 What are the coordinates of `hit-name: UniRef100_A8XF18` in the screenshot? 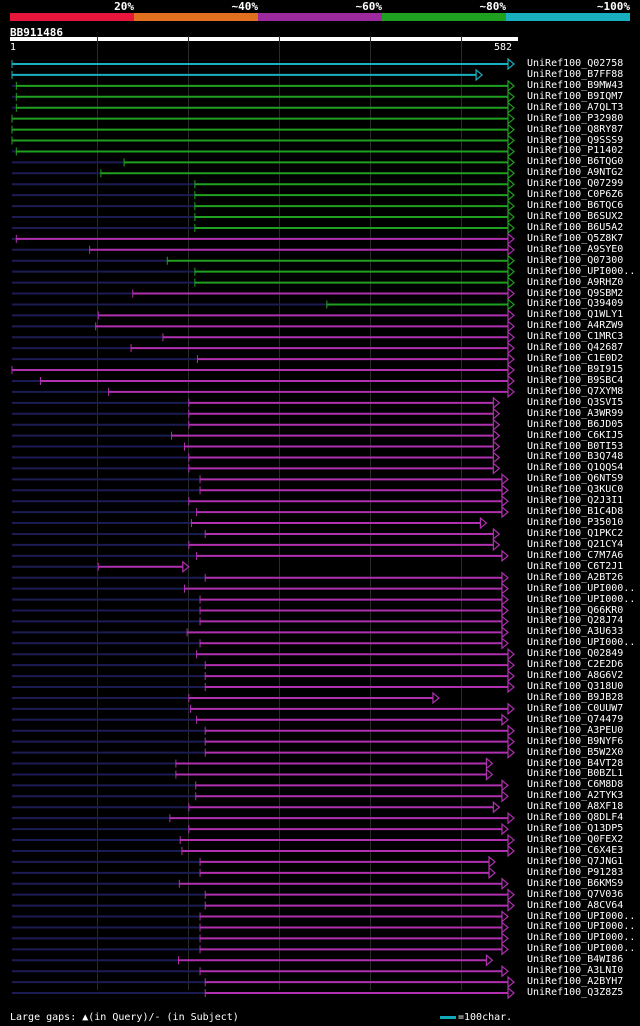 It's located at (575, 807).